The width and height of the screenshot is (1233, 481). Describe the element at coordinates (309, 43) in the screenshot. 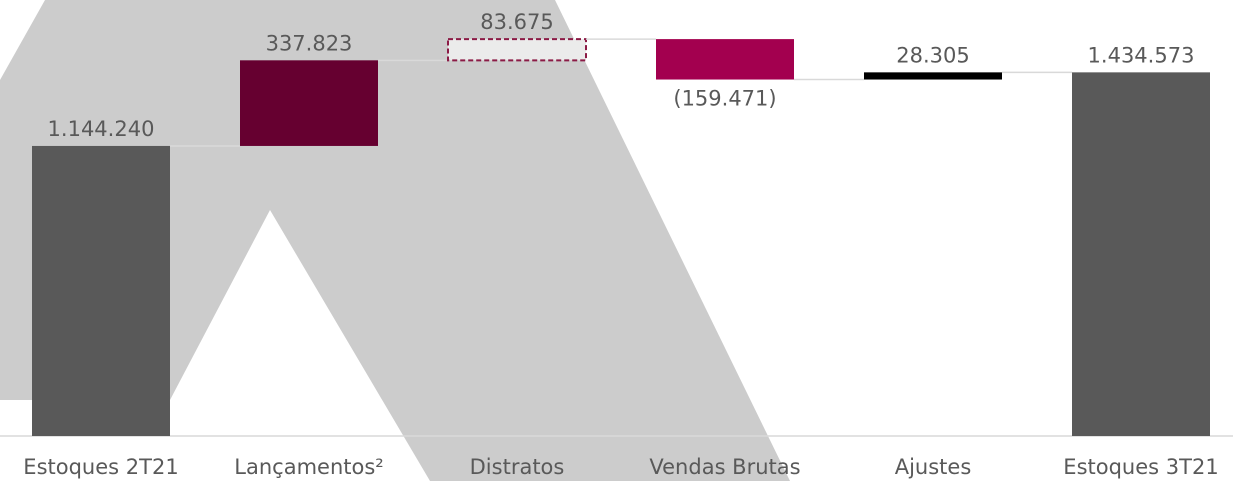

I see `value-label: 337.823` at that location.